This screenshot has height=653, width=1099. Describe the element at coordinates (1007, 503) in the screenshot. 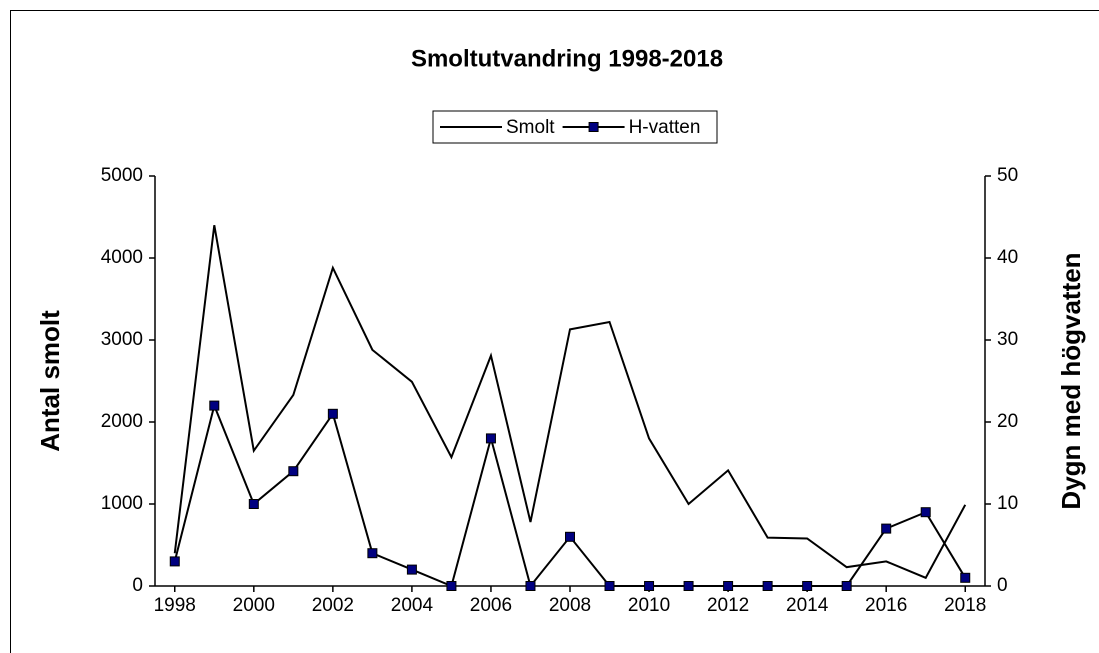

I see `y2-tick-label: 10` at that location.